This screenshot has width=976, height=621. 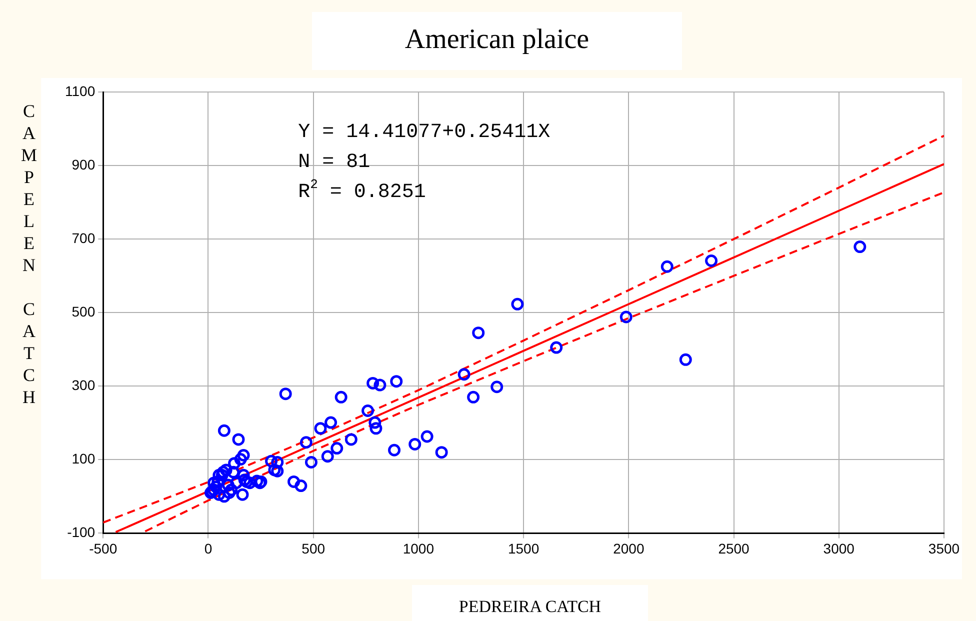 What do you see at coordinates (80, 90) in the screenshot?
I see `y-tick-label: 1100` at bounding box center [80, 90].